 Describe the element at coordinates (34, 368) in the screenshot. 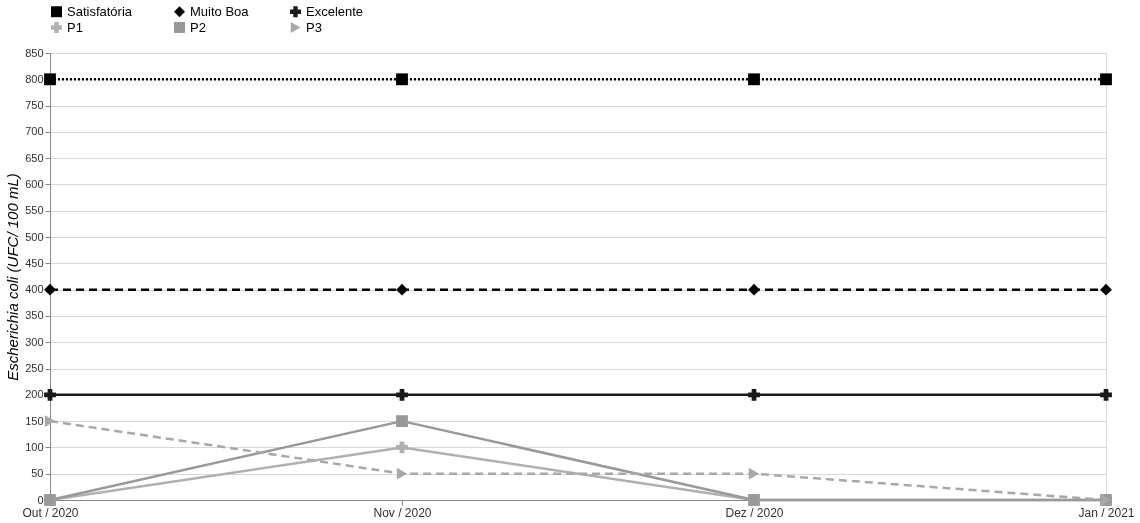

I see `y-tick-label: 250` at that location.